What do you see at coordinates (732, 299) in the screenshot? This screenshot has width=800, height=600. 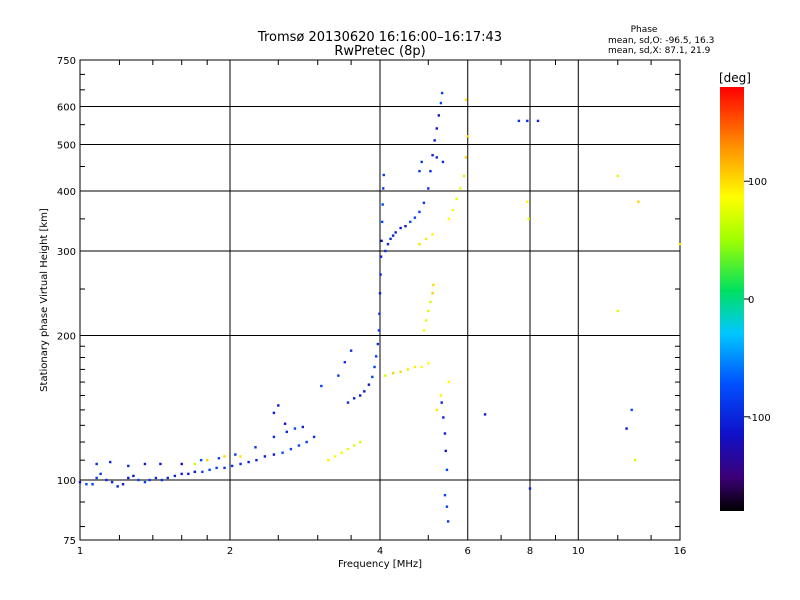 I see `phase-colorbar` at bounding box center [732, 299].